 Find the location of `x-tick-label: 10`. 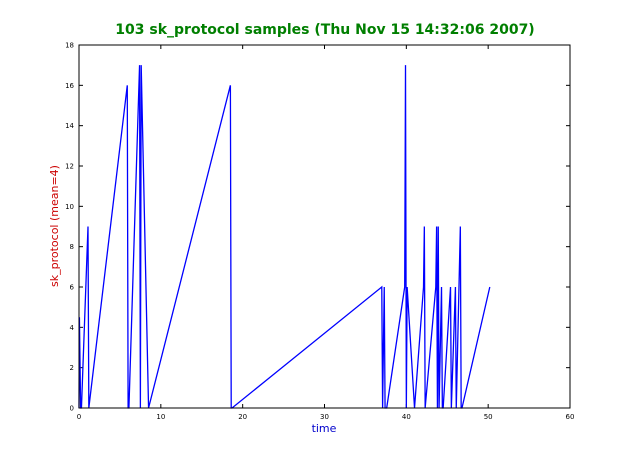

x-tick-label: 10 is located at coordinates (160, 417).